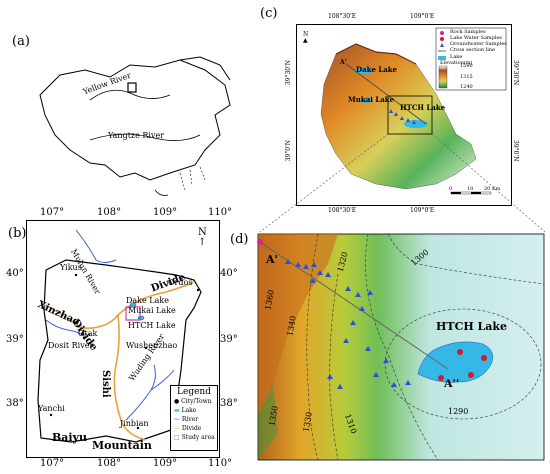  What do you see at coordinates (130, 377) in the screenshot?
I see `divide-line-sishi` at bounding box center [130, 377].